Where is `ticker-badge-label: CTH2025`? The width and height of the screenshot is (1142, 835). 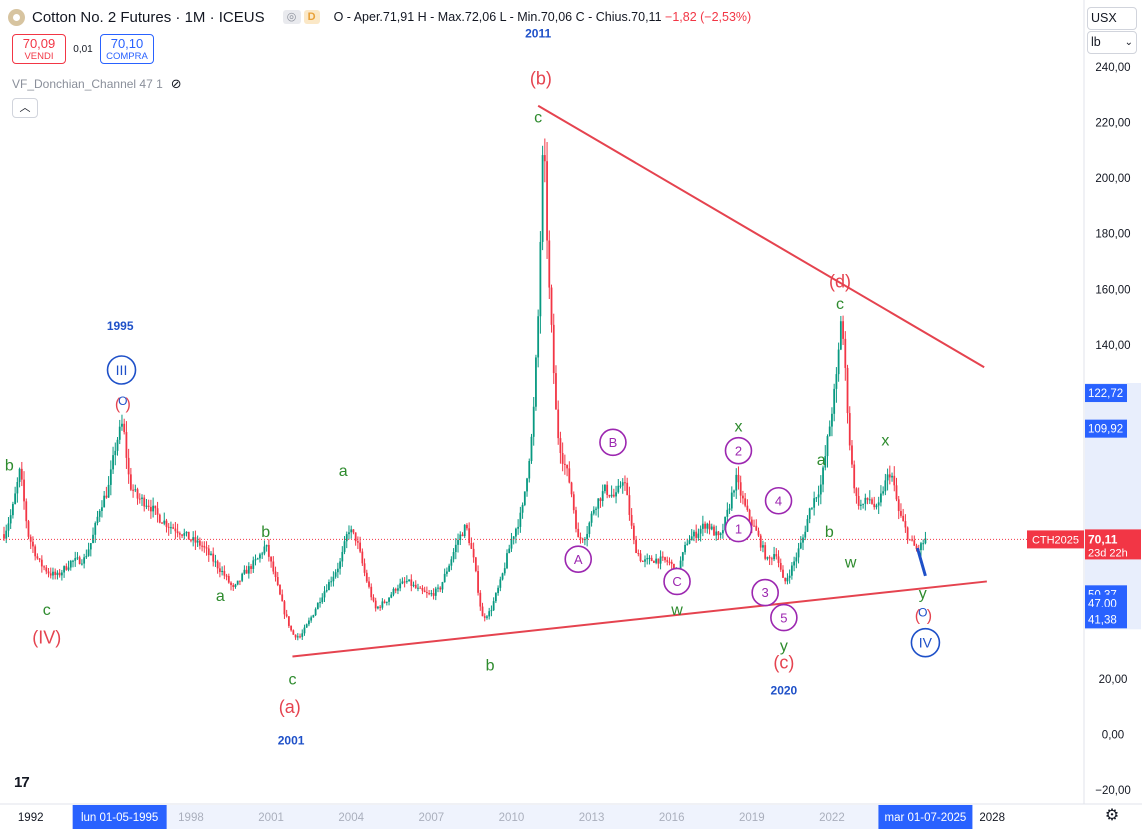
ticker-badge-label: CTH2025 is located at coordinates (1055, 540).